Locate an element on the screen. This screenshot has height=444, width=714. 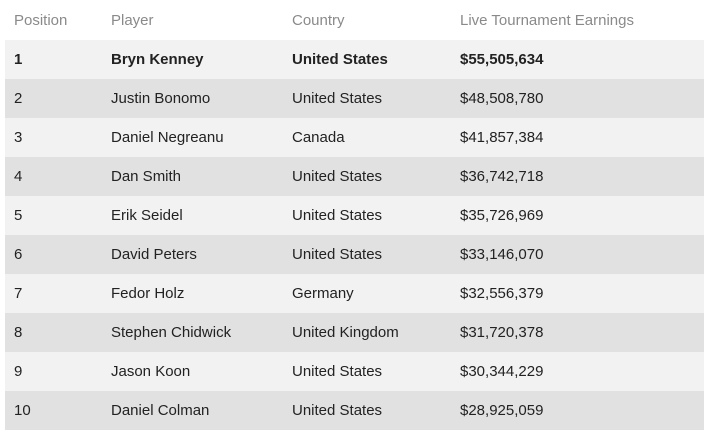
table-row: 4 Dan Smith United States $36,742,718 is located at coordinates (354, 176).